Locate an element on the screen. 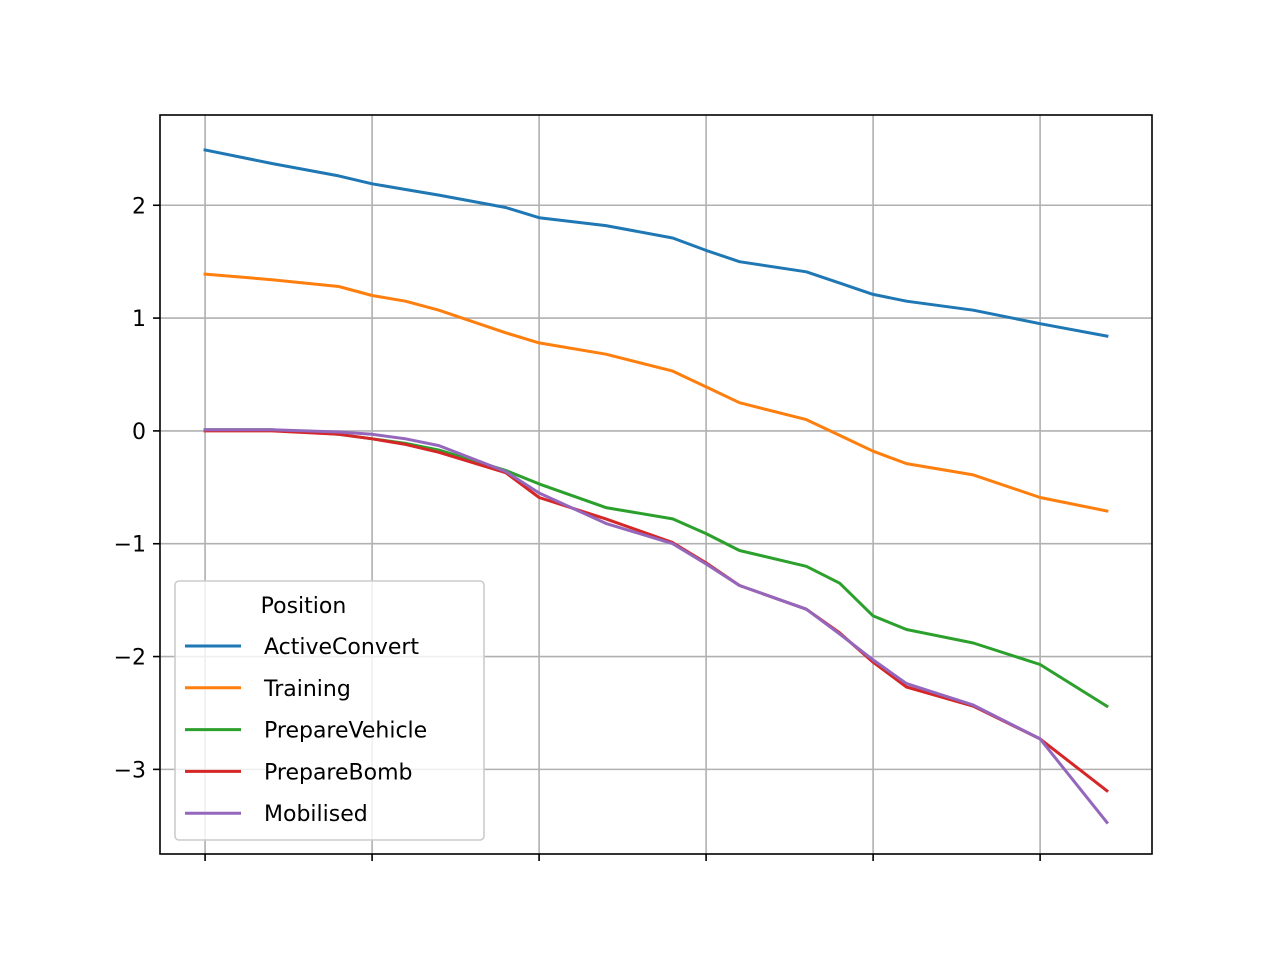 This screenshot has height=960, width=1280. legend-label-activeconvert: ActiveConvert is located at coordinates (341, 647).